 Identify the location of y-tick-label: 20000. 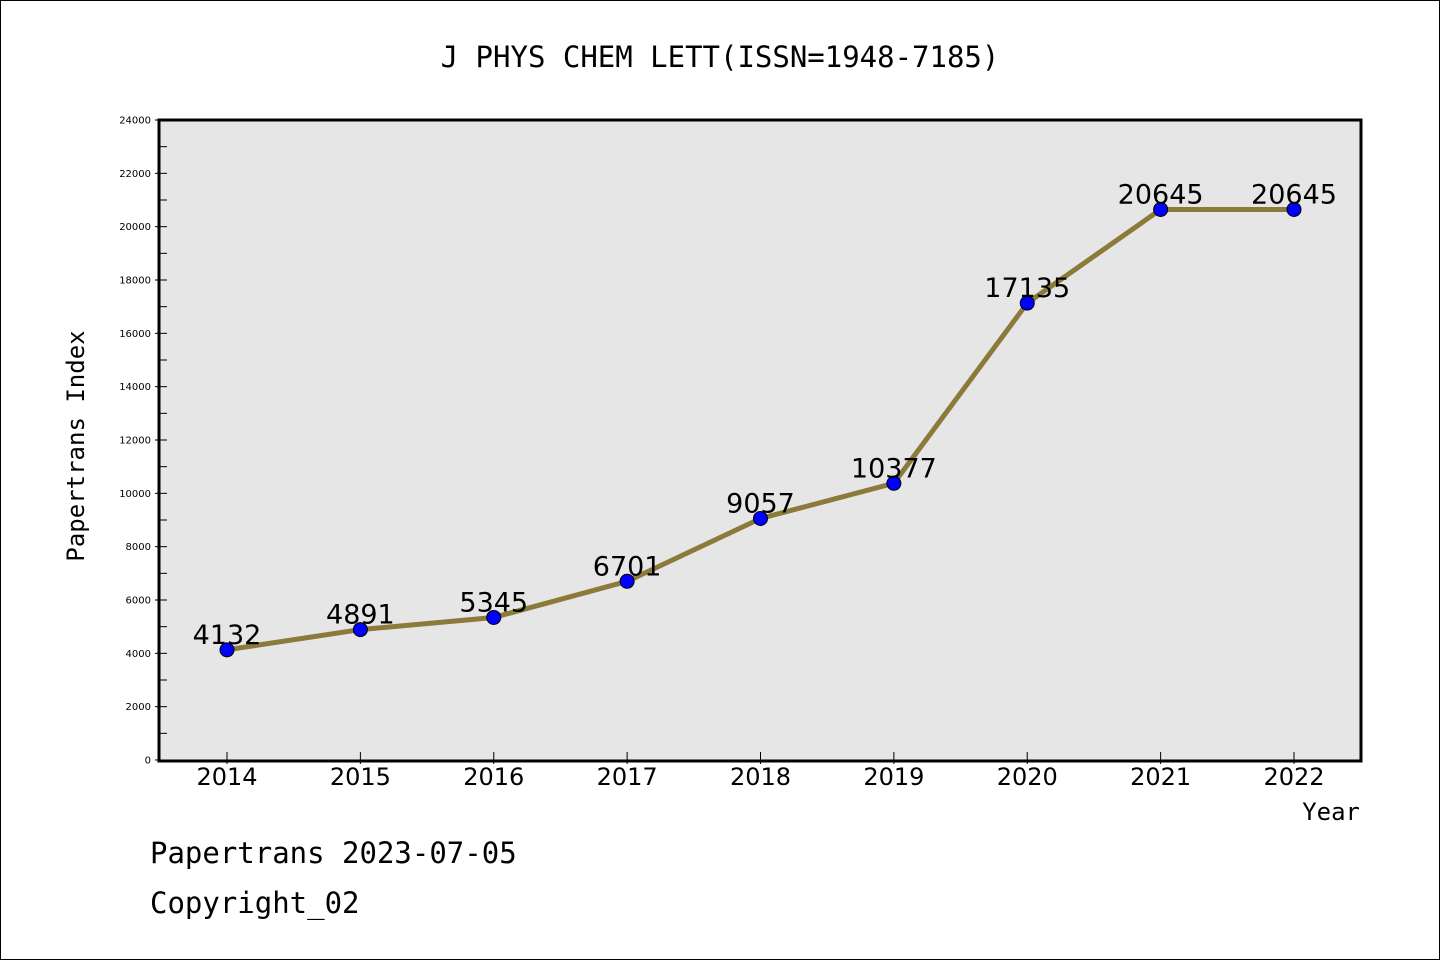
(135, 227).